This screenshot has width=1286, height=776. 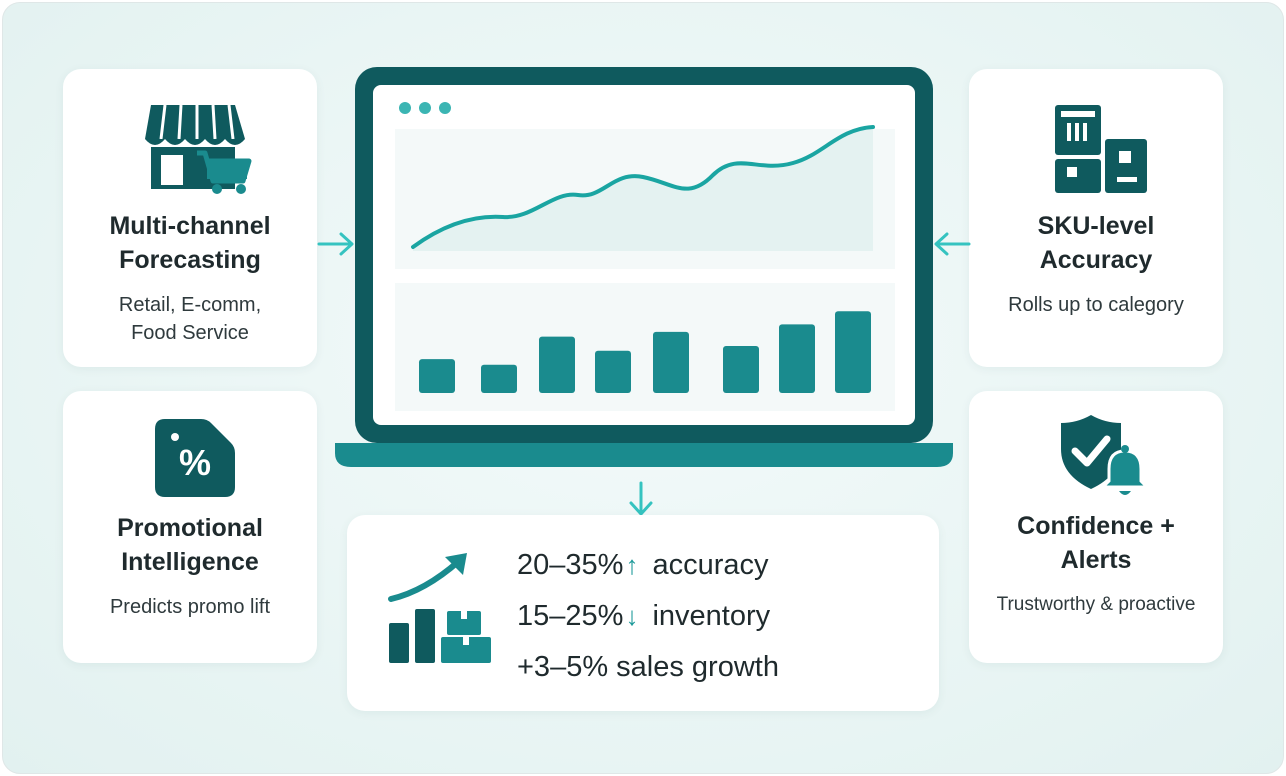 I want to click on stat-row-inventory: 15–25% ↓ inventory, so click(x=643, y=616).